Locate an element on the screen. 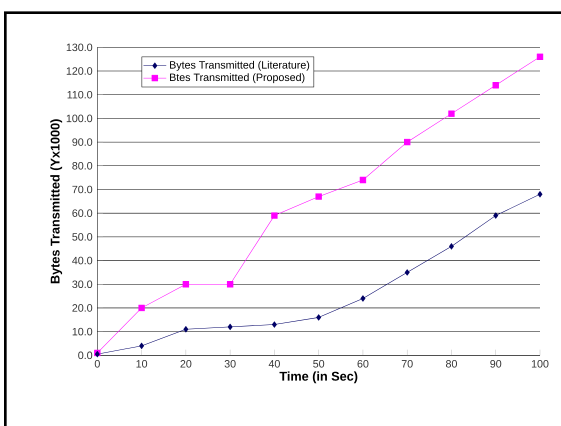 This screenshot has height=426, width=561. y-tick-label: 50.0 is located at coordinates (82, 237).